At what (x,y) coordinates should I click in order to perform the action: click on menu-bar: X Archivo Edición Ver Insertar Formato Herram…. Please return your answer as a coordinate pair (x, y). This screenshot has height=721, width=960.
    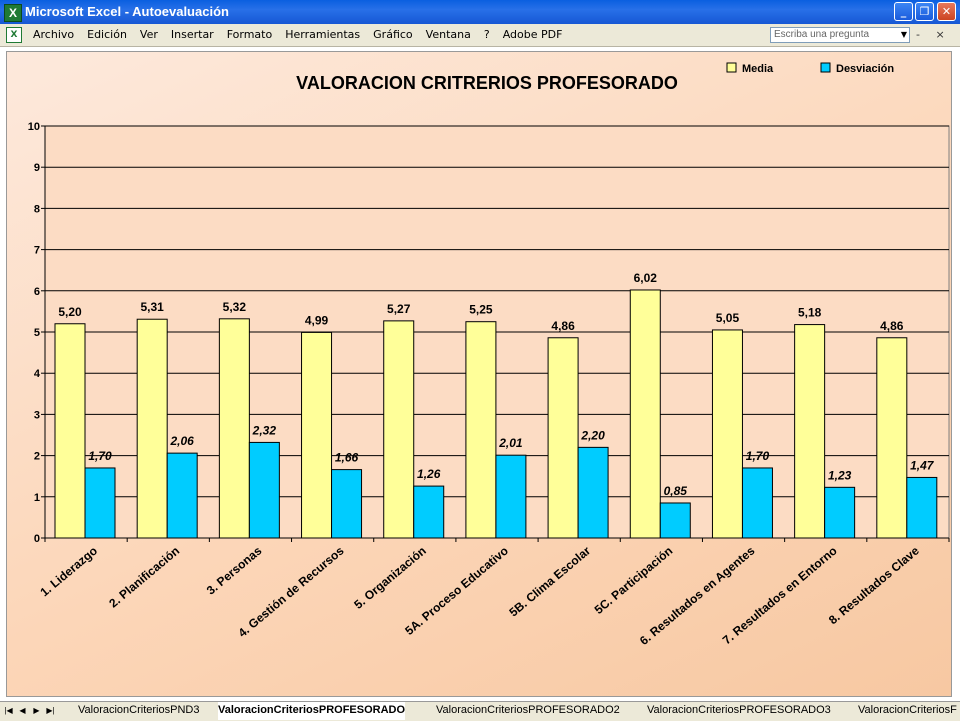
    Looking at the image, I should click on (480, 35).